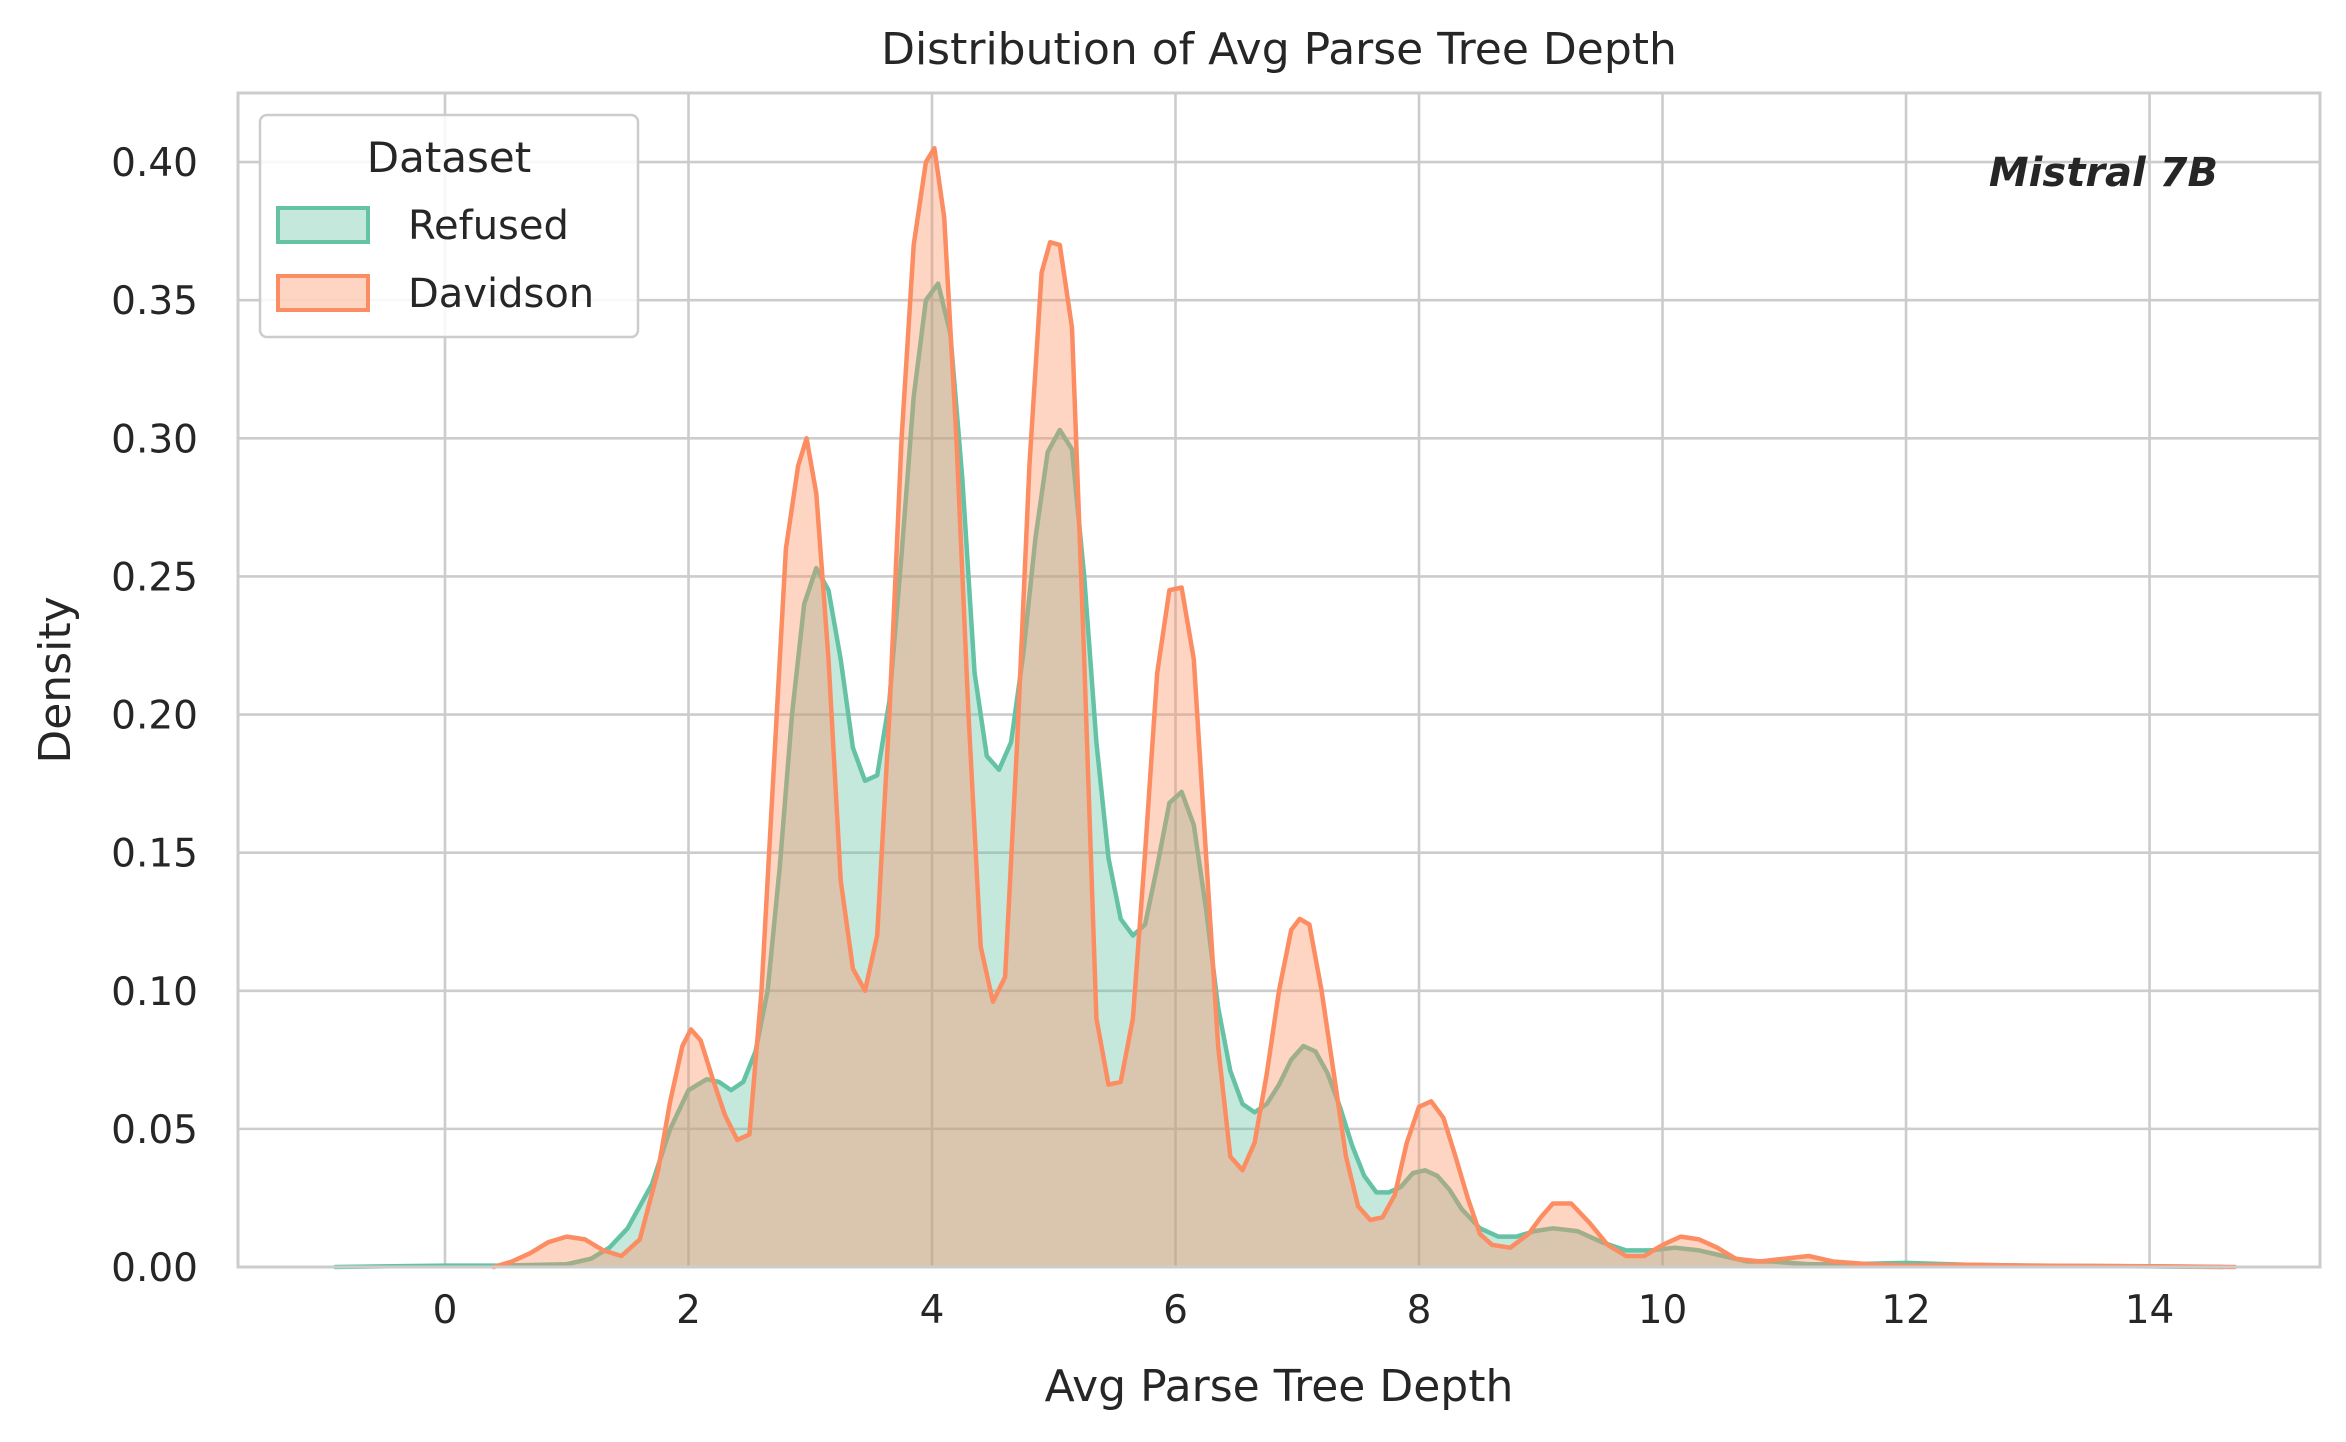  What do you see at coordinates (154, 163) in the screenshot?
I see `y-tick-label-8: 0.40` at bounding box center [154, 163].